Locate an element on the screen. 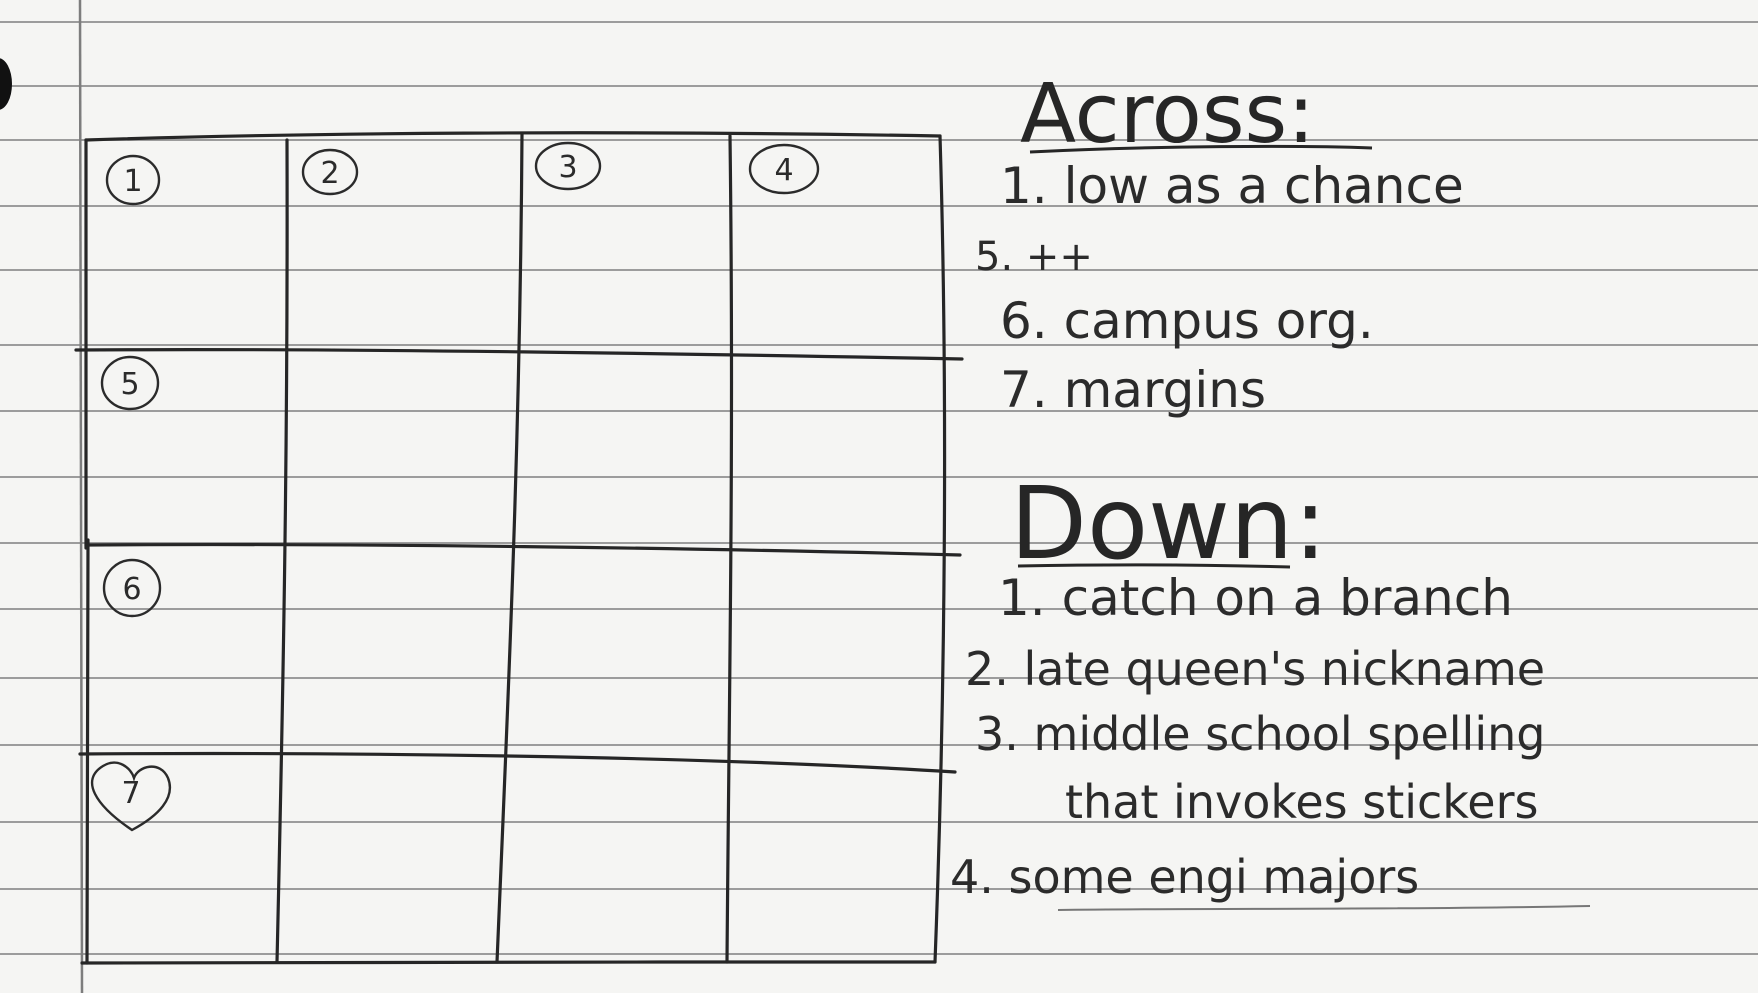 The height and width of the screenshot is (993, 1758). across-clue: 1. low as a chance is located at coordinates (1232, 186).